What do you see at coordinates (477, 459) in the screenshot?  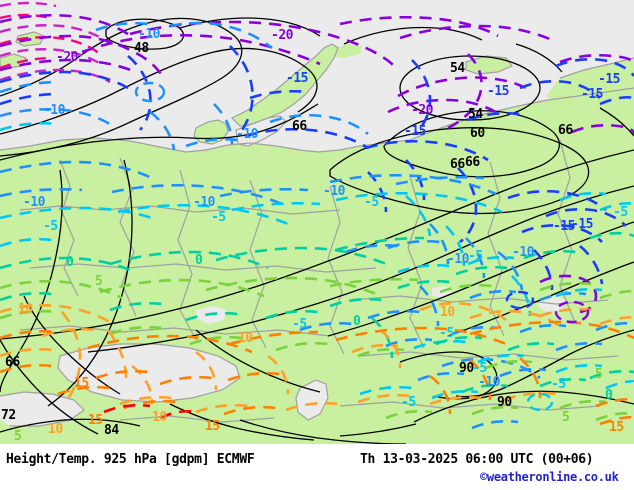 I see `valid-time: Th 13-03-2025 06:00 UTC (00+06)` at bounding box center [477, 459].